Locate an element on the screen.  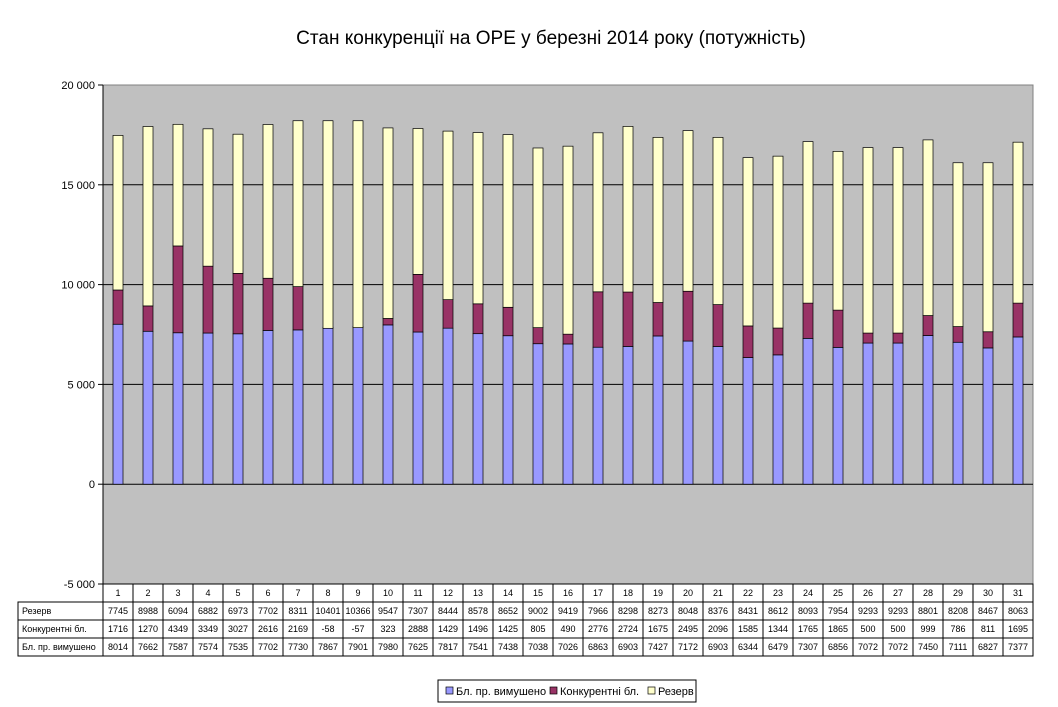
data-label-s2-16: 9419 is located at coordinates (568, 611).